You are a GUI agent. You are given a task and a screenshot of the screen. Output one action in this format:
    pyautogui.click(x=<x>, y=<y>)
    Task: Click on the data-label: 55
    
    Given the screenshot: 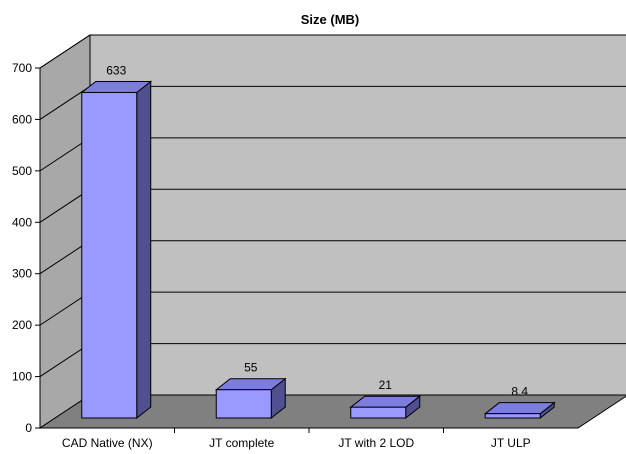 What is the action you would take?
    pyautogui.click(x=251, y=368)
    